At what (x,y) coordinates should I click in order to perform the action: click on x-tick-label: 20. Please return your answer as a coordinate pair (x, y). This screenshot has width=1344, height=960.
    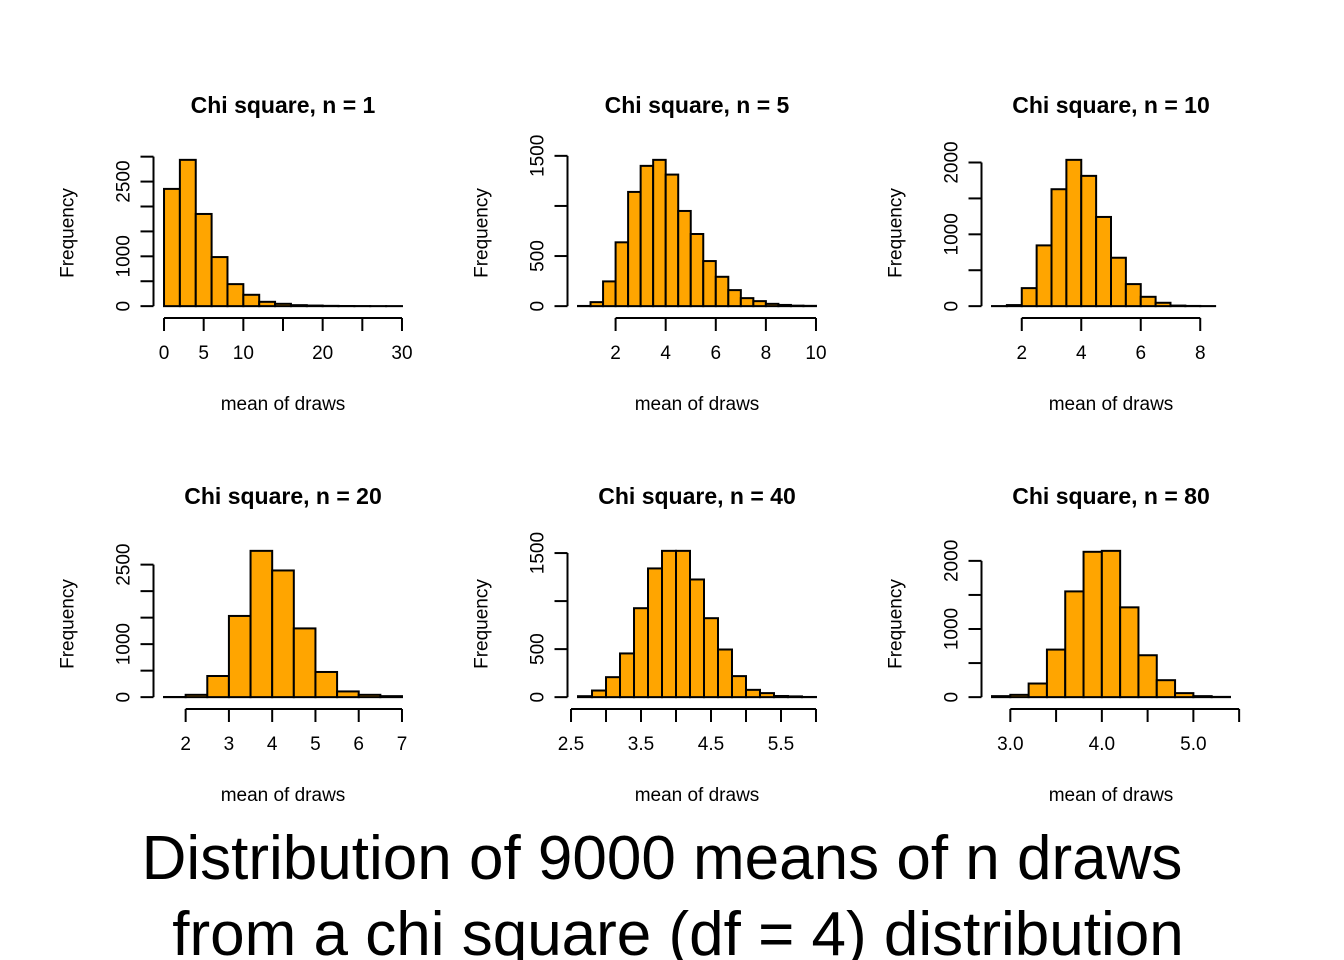
    Looking at the image, I should click on (322, 353).